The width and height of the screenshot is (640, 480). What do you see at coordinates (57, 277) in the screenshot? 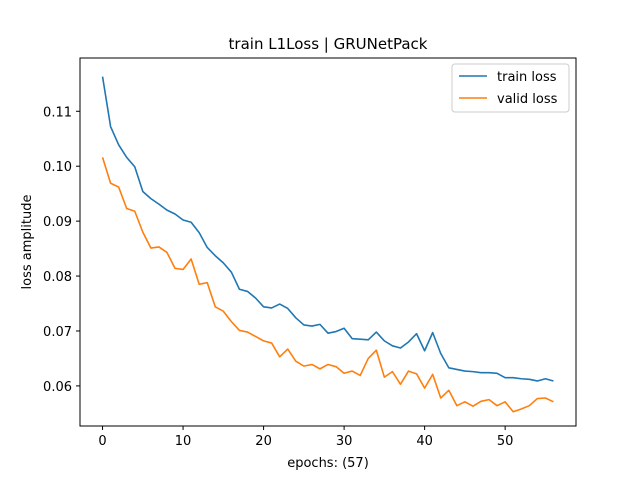
I see `y-tick-label: 0.08` at bounding box center [57, 277].